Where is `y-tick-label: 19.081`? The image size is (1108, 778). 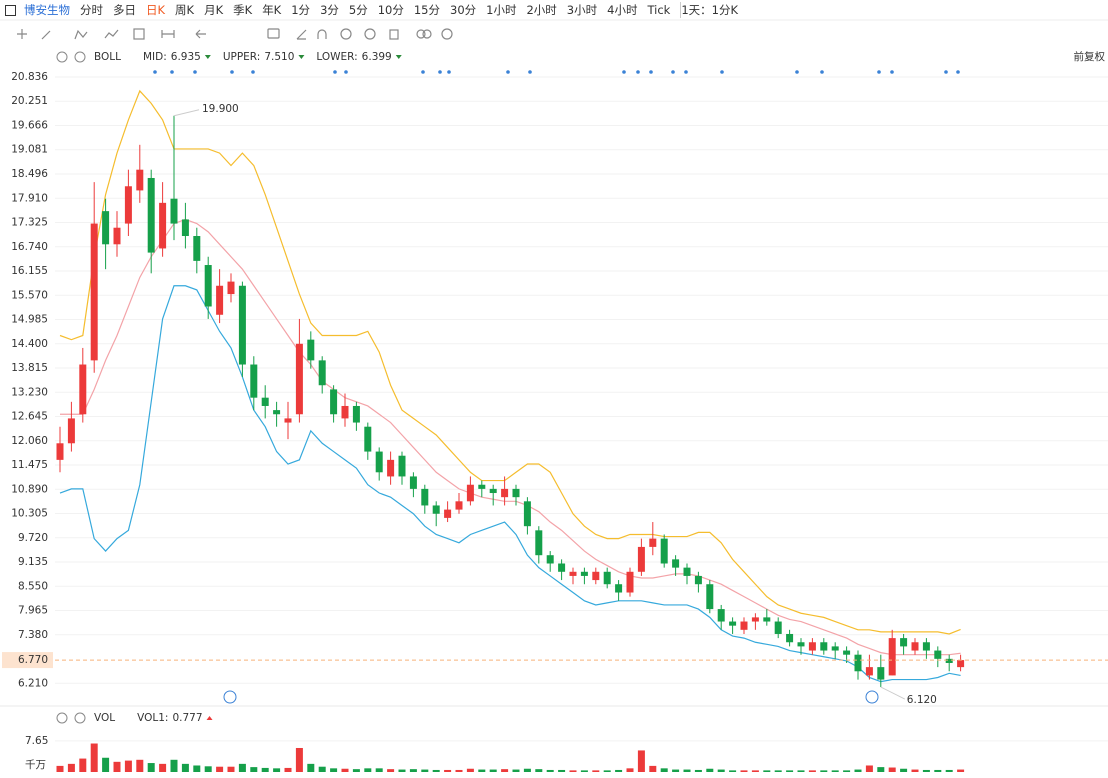 y-tick-label: 19.081 is located at coordinates (29, 150).